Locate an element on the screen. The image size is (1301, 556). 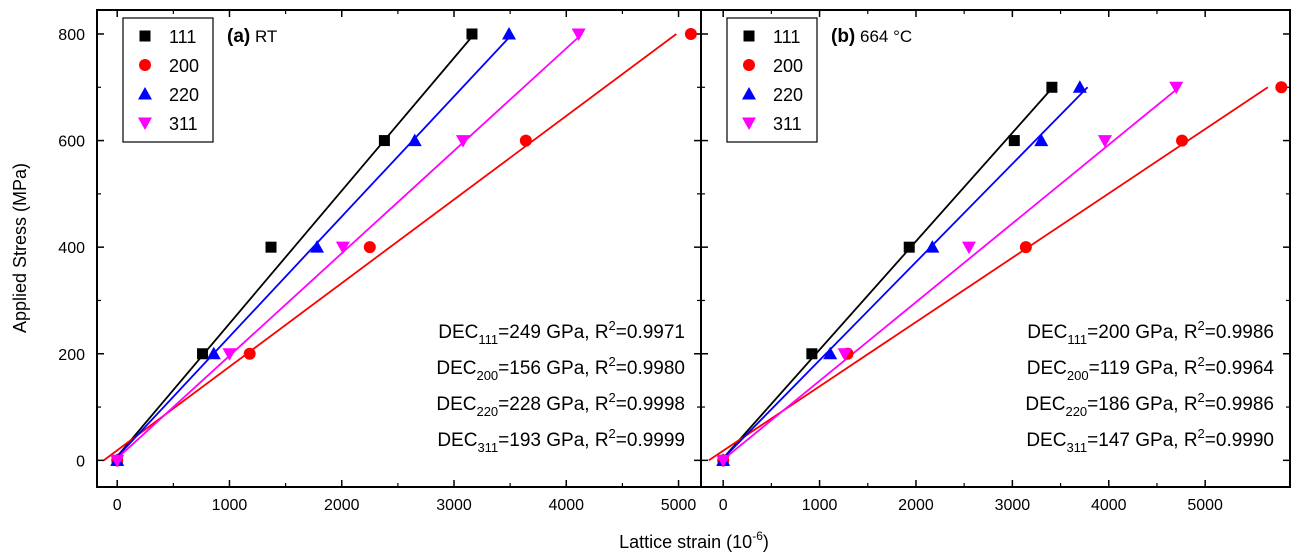
panel-letter: (a) is located at coordinates (238, 36).